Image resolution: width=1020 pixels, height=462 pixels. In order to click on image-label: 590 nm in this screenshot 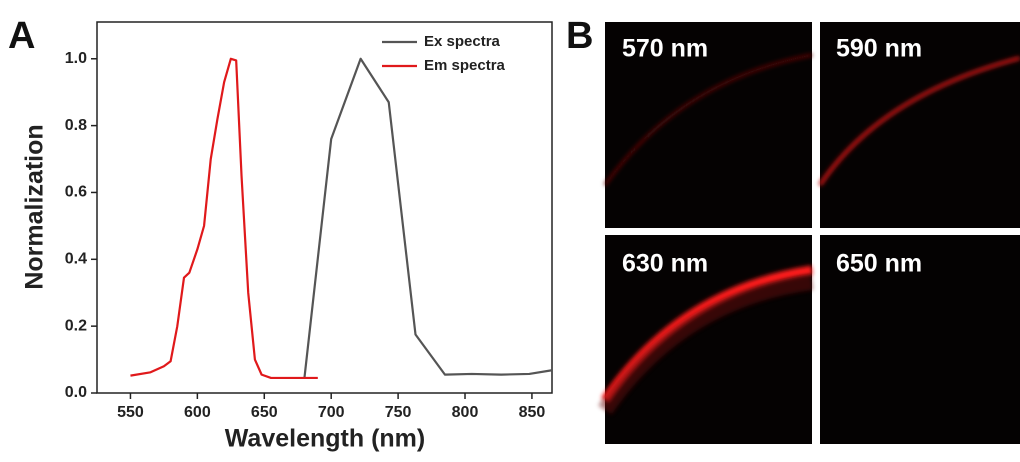, I will do `click(879, 49)`.